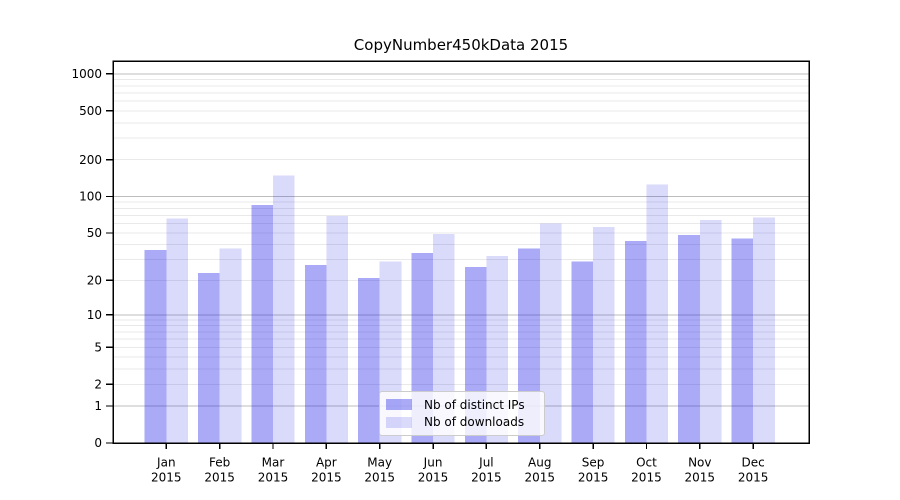  I want to click on legend-label-downloads: Nb of downloads, so click(474, 422).